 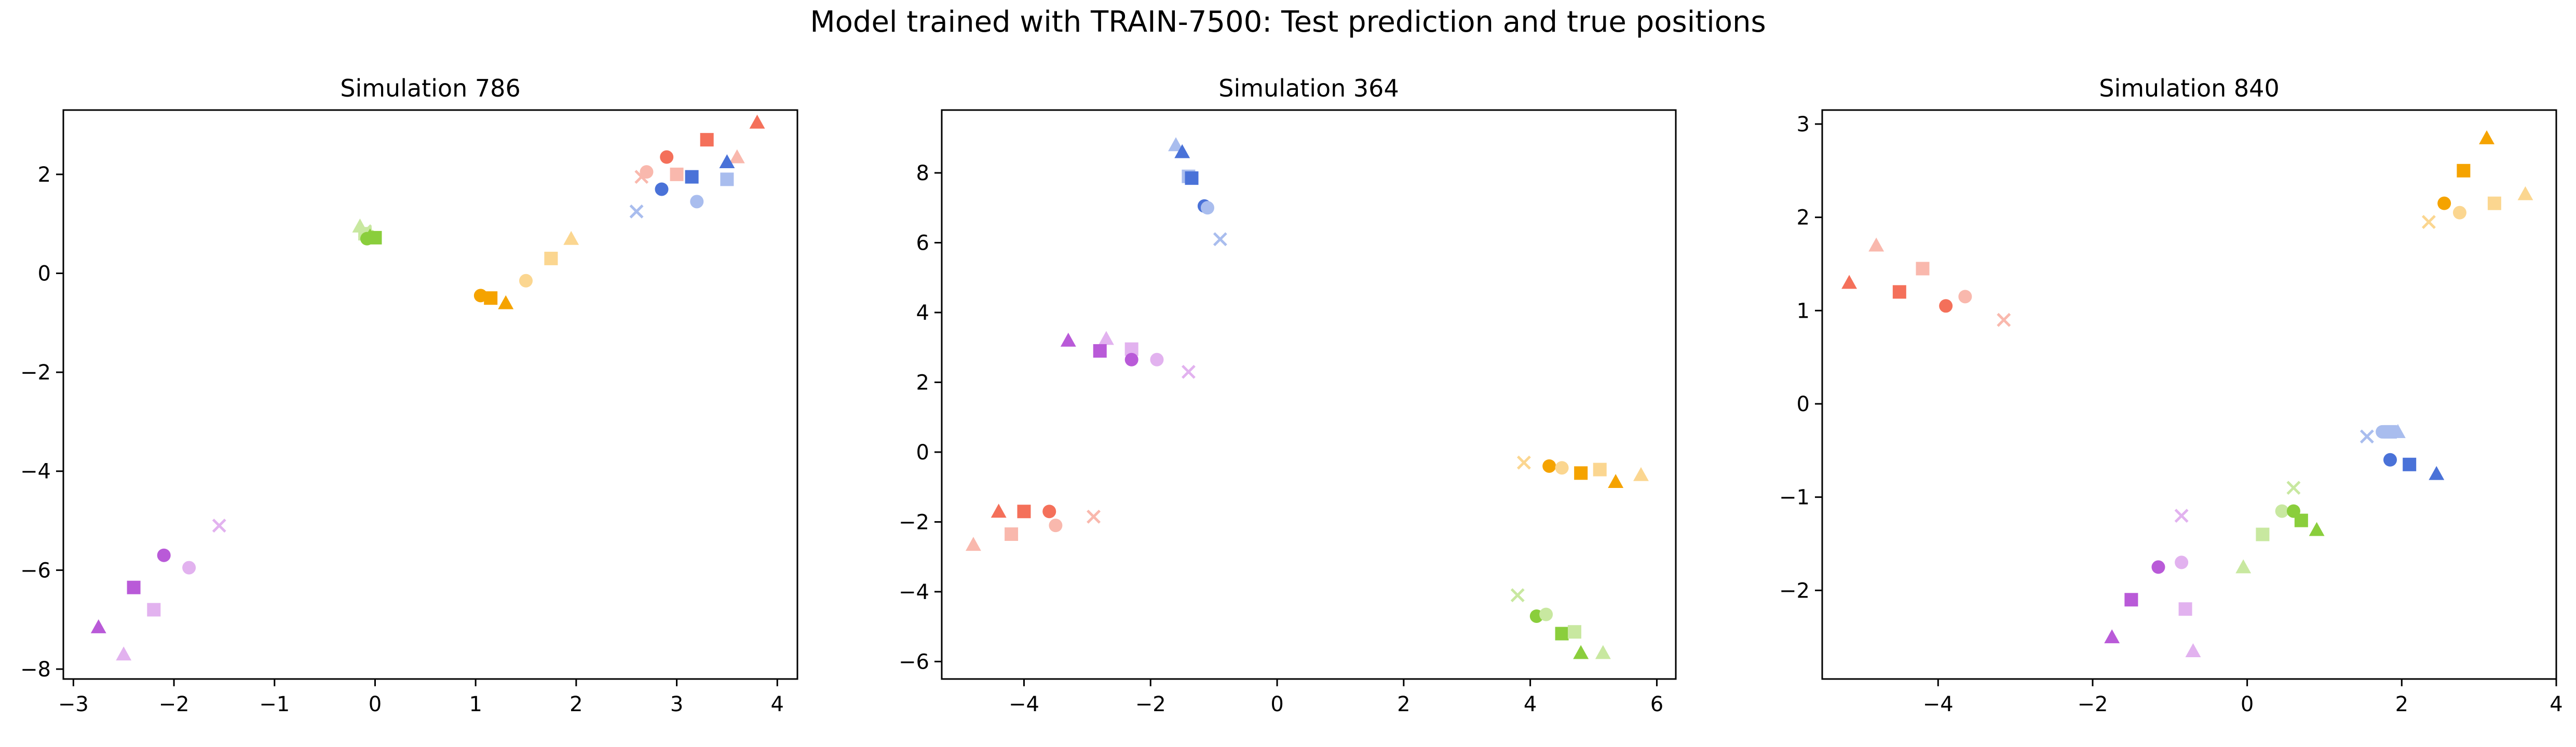 What do you see at coordinates (35, 373) in the screenshot?
I see `y-tick-label: −2` at bounding box center [35, 373].